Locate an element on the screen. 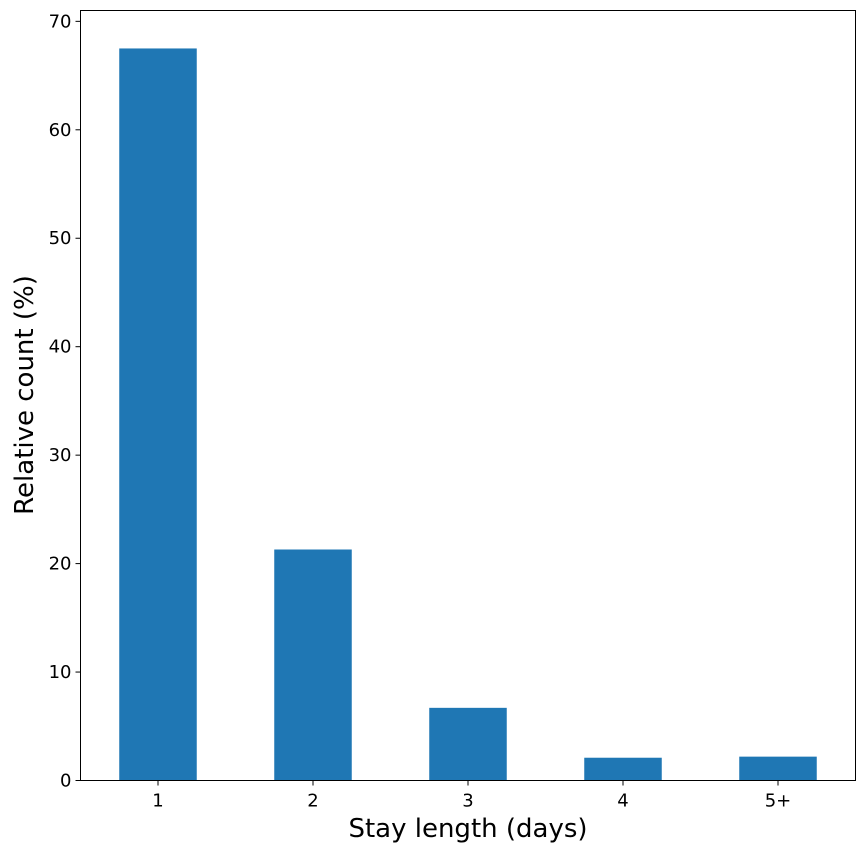  y-tick-label: 40 is located at coordinates (60, 347).